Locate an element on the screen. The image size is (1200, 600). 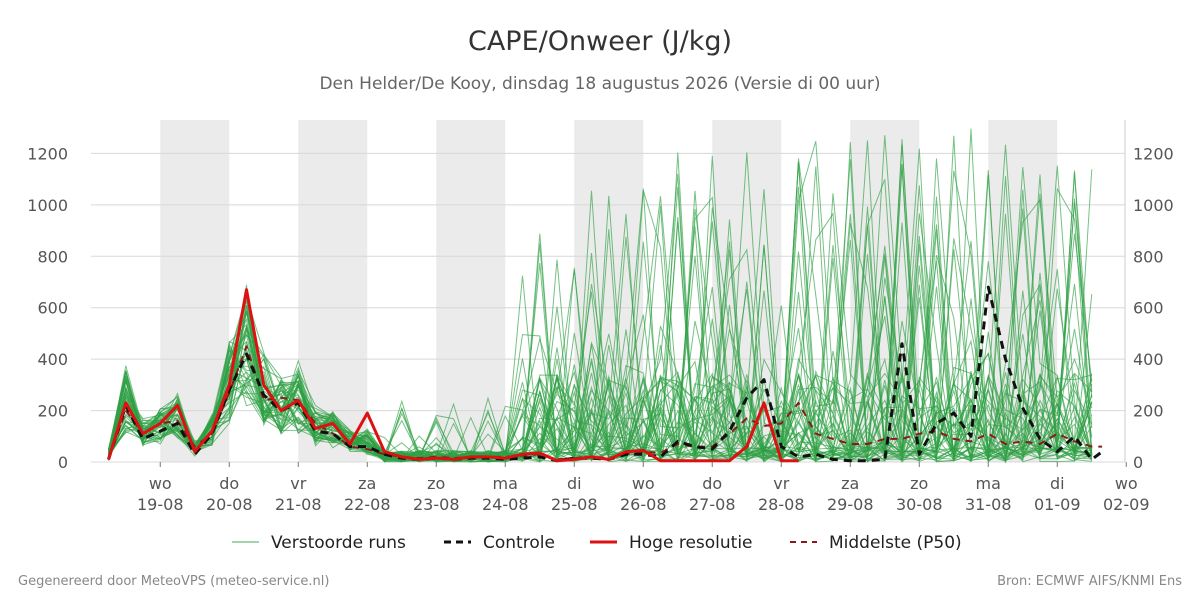
y-tick-label-left: 1000 is located at coordinates (47, 205).